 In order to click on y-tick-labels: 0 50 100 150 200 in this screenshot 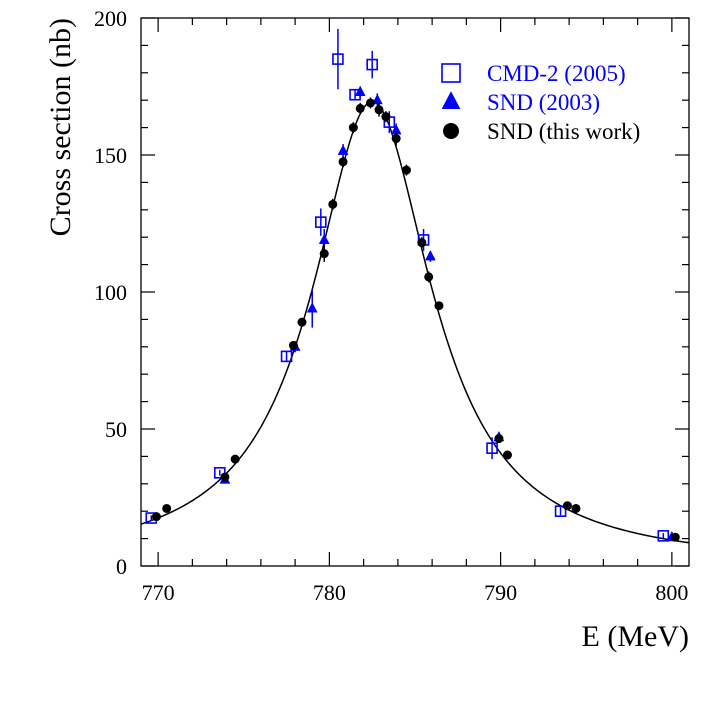, I will do `click(110, 292)`.